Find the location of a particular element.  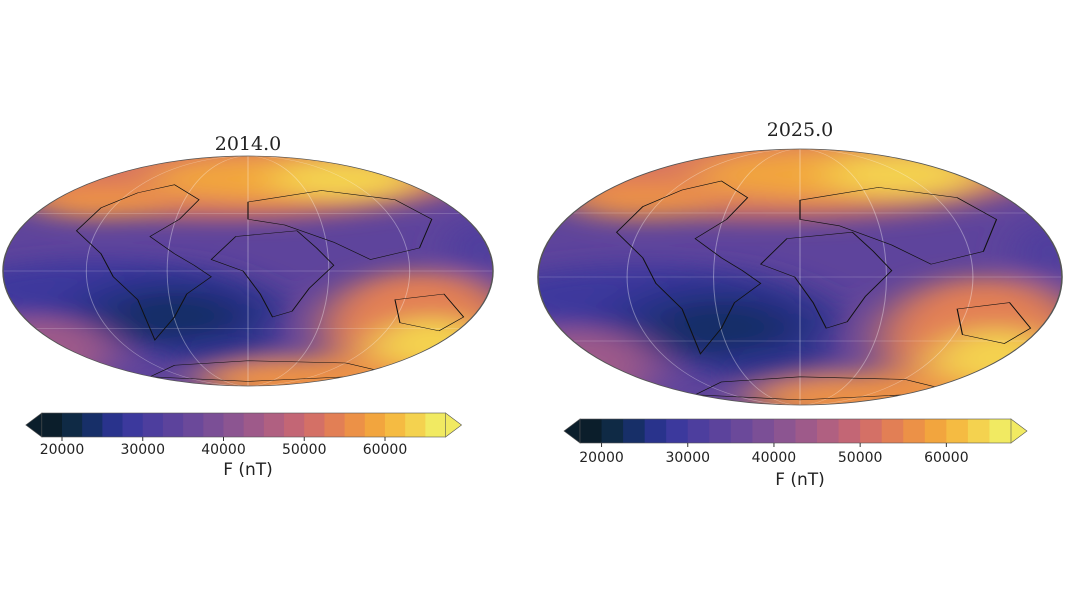

map-title: 2025.0 is located at coordinates (800, 130).